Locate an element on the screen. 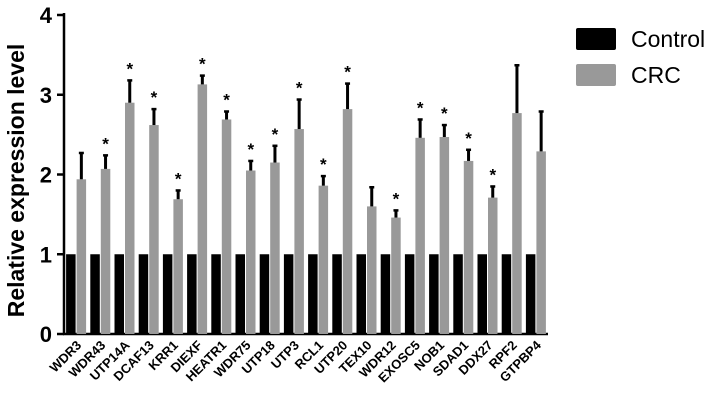  y-tick-label: 1 is located at coordinates (46, 254).